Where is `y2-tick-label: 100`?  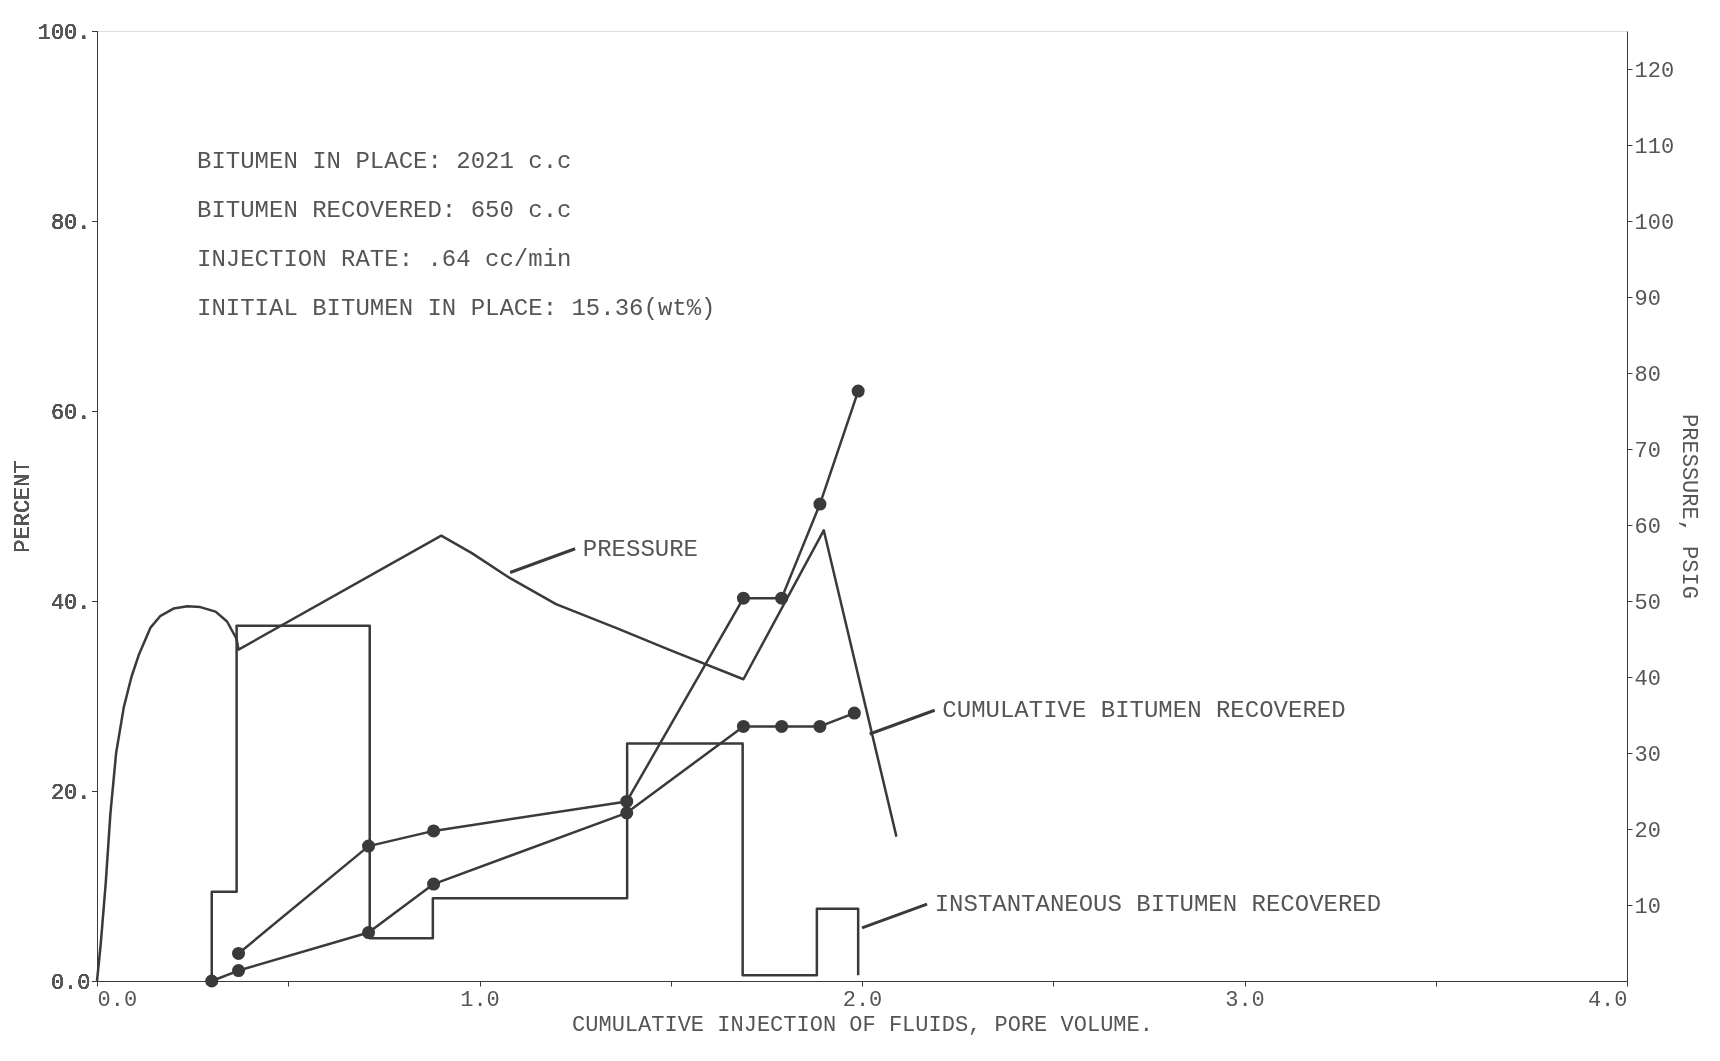
y2-tick-label: 100 is located at coordinates (1654, 223).